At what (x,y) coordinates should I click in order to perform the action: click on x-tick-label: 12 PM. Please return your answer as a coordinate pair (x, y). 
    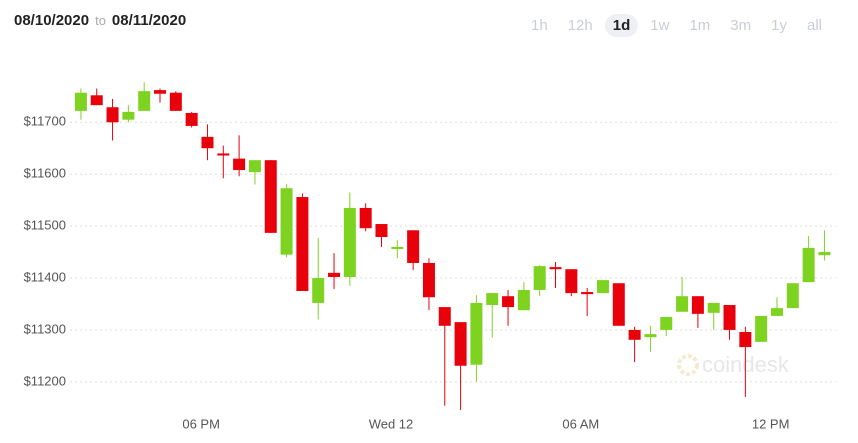
    Looking at the image, I should click on (771, 423).